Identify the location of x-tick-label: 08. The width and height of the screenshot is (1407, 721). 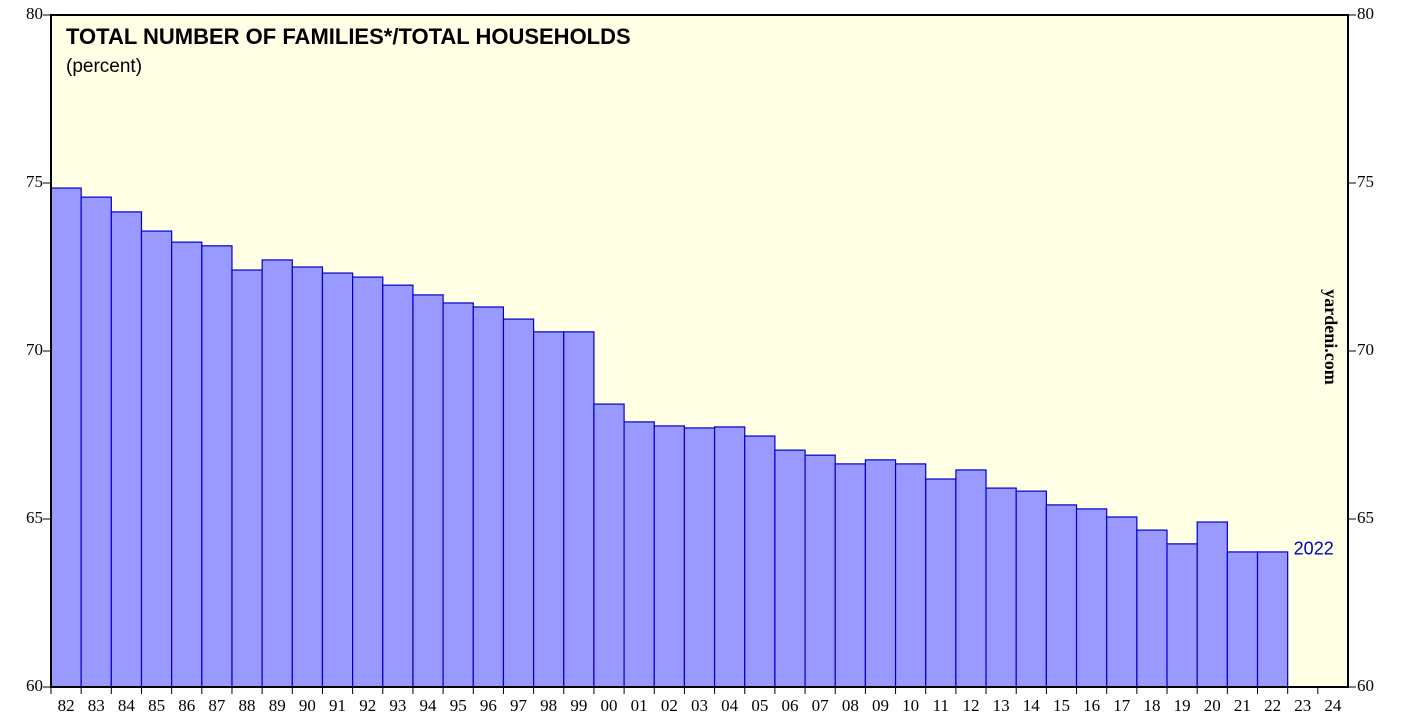
(850, 705).